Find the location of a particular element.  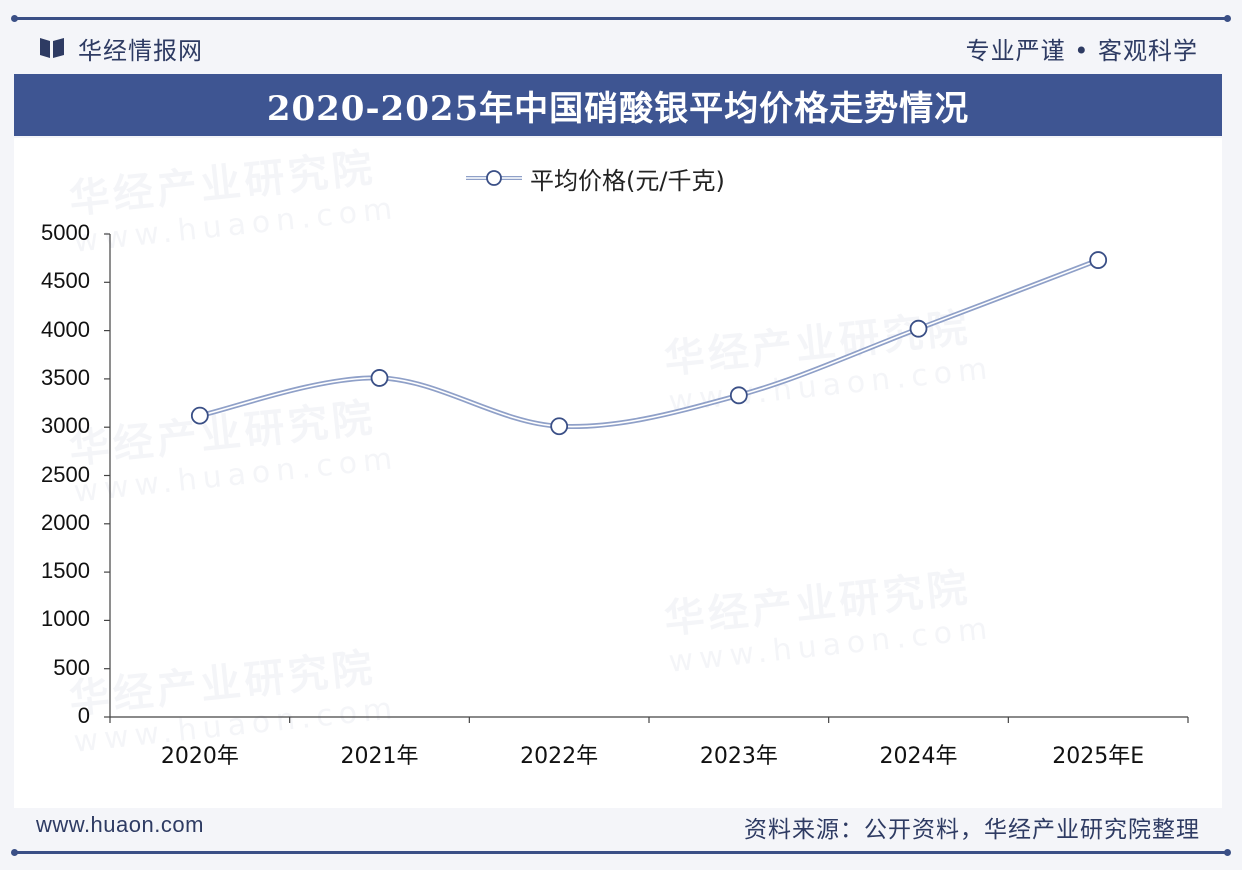

x-tick-label: 2020年 is located at coordinates (199, 756).